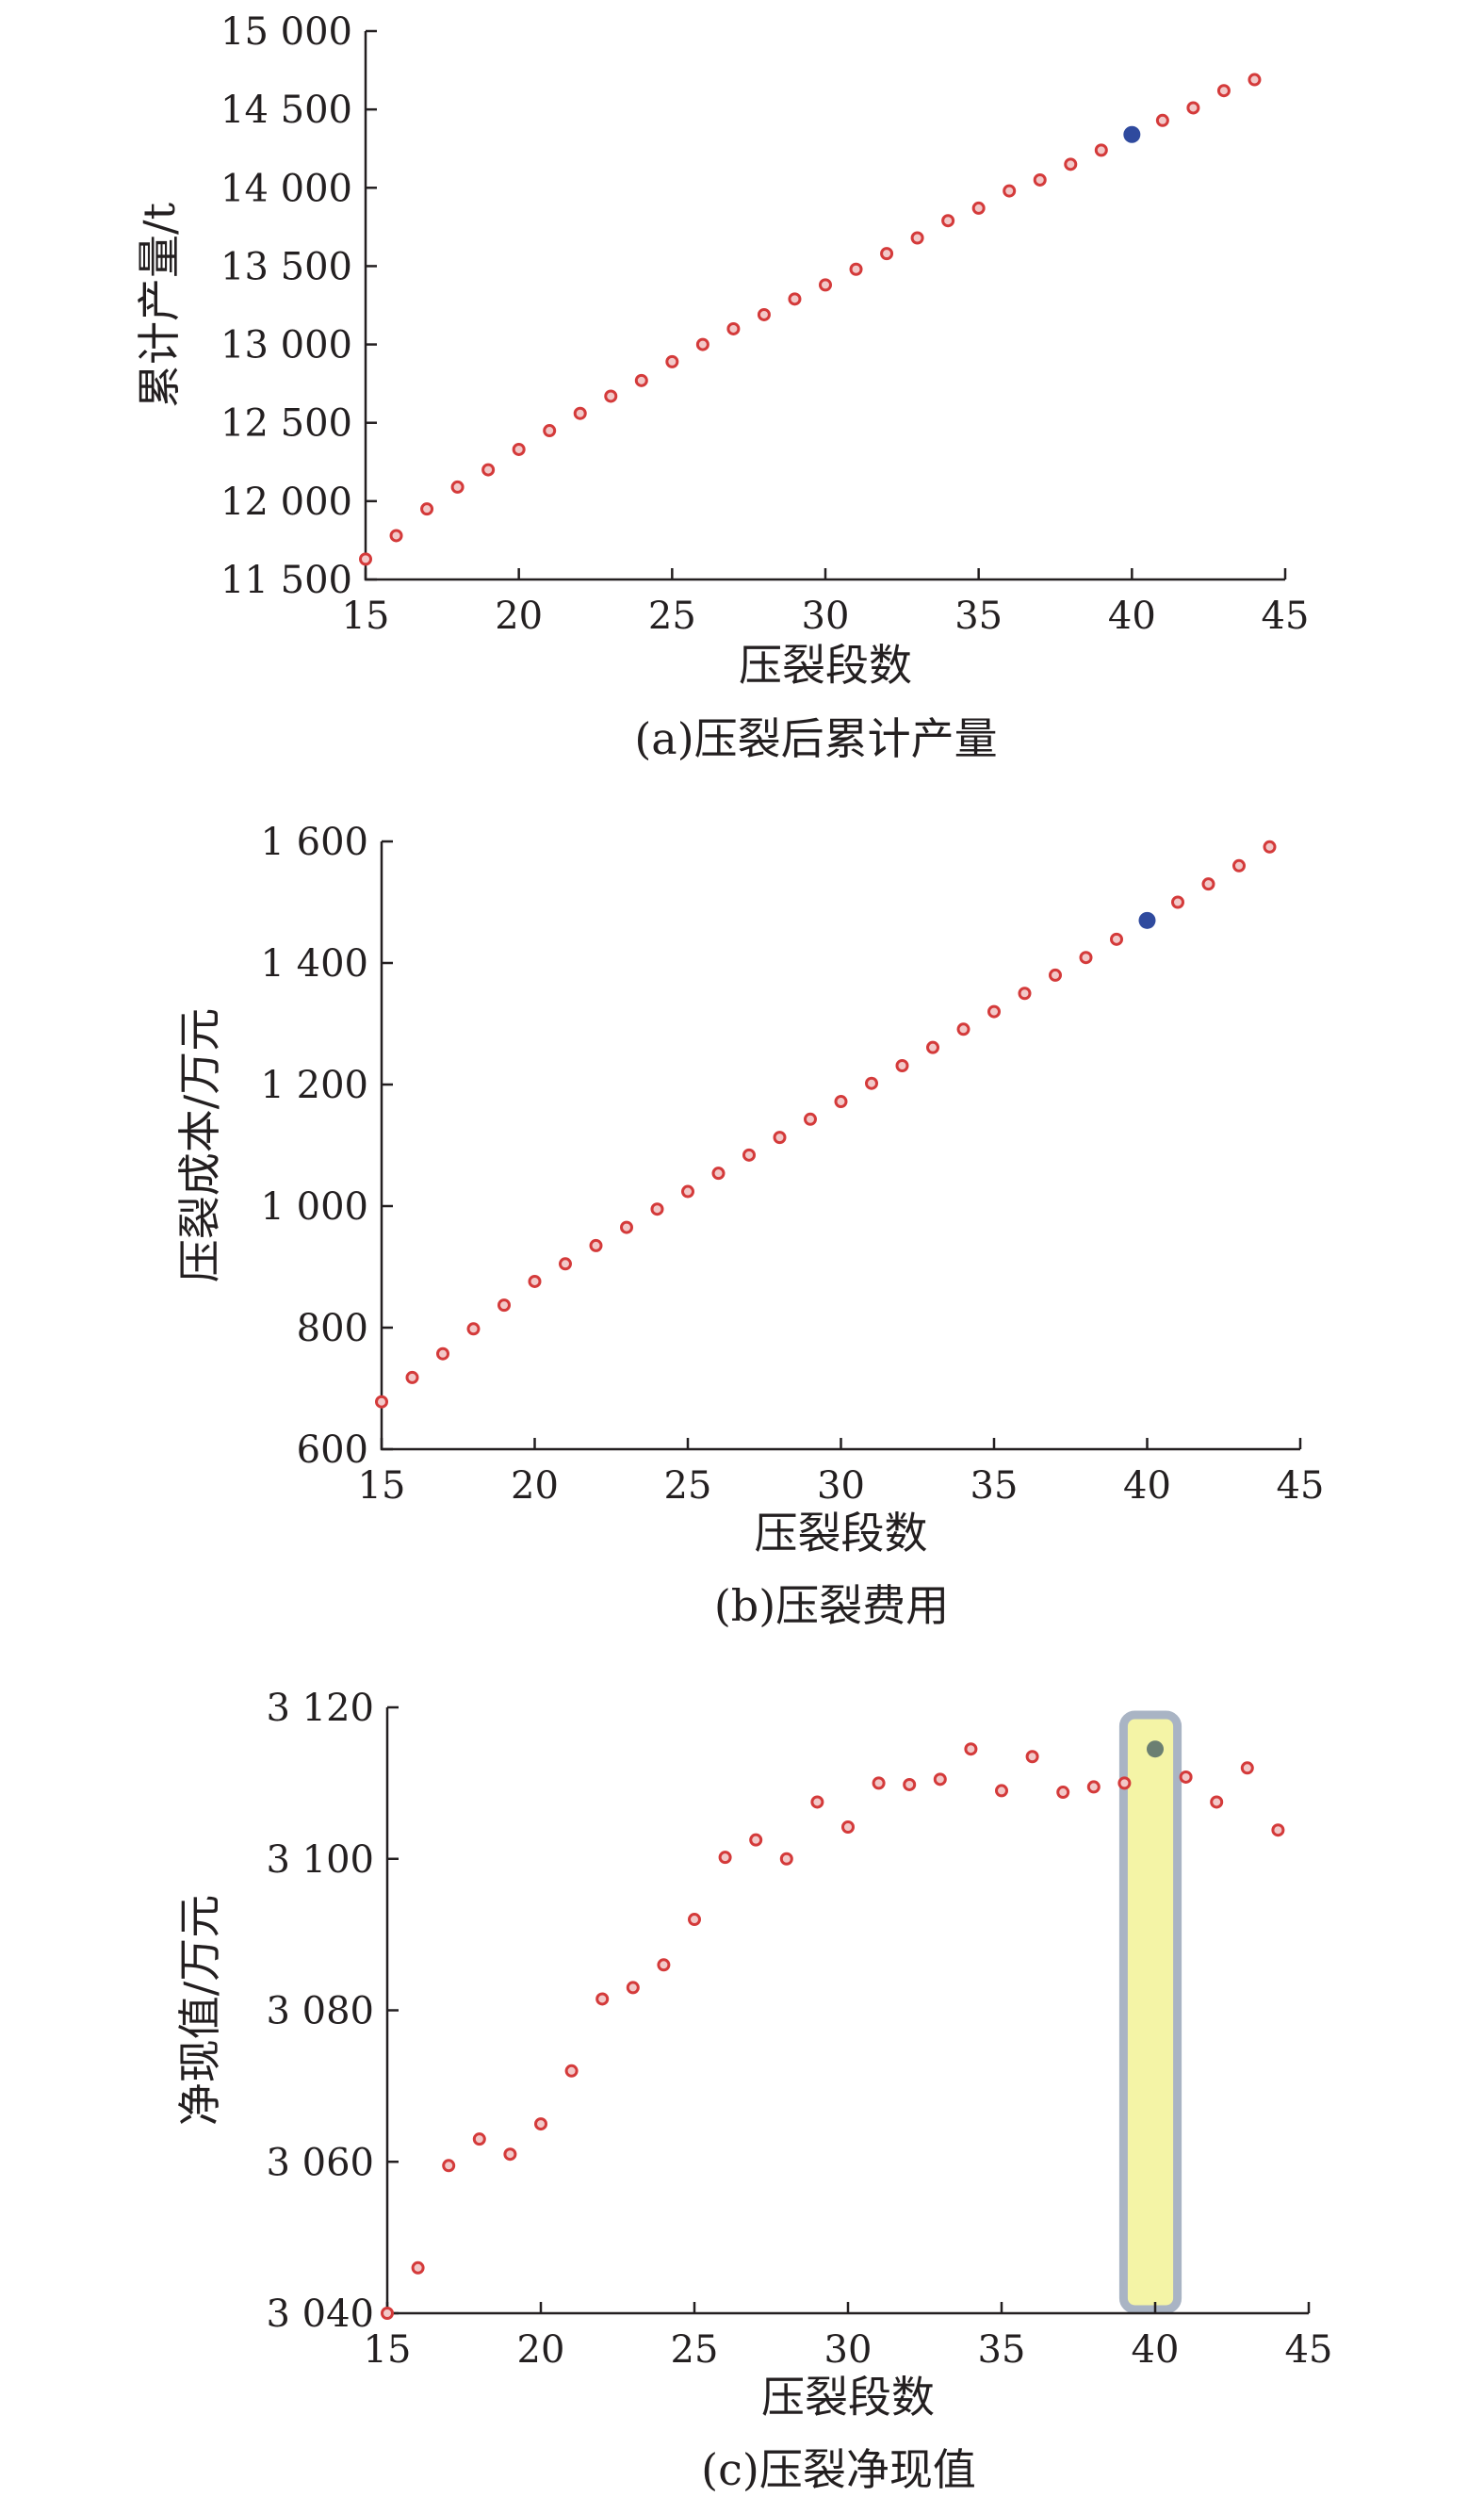 This screenshot has width=1484, height=2513. What do you see at coordinates (1150, 2012) in the screenshot?
I see `highlight-band` at bounding box center [1150, 2012].